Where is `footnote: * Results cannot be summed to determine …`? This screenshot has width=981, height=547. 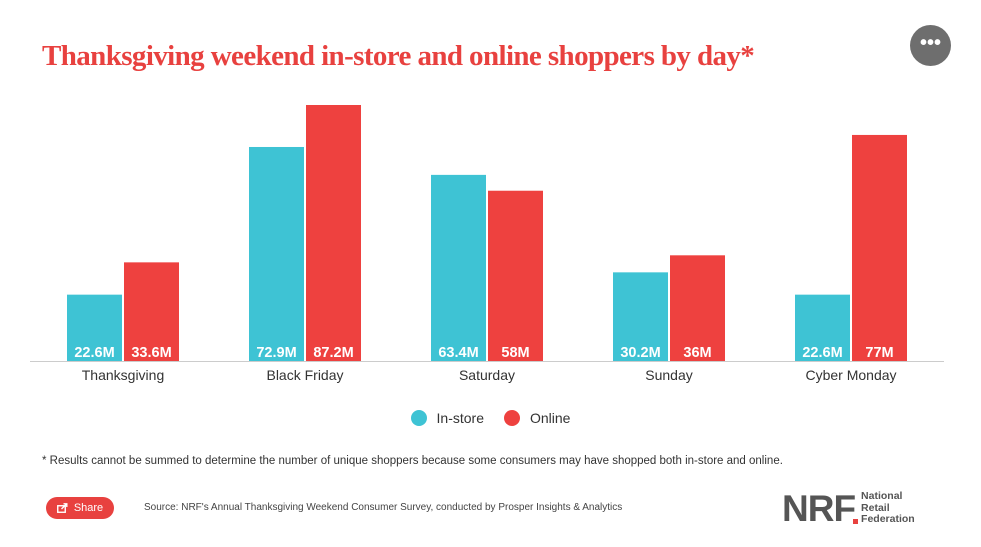 footnote: * Results cannot be summed to determine … is located at coordinates (412, 461).